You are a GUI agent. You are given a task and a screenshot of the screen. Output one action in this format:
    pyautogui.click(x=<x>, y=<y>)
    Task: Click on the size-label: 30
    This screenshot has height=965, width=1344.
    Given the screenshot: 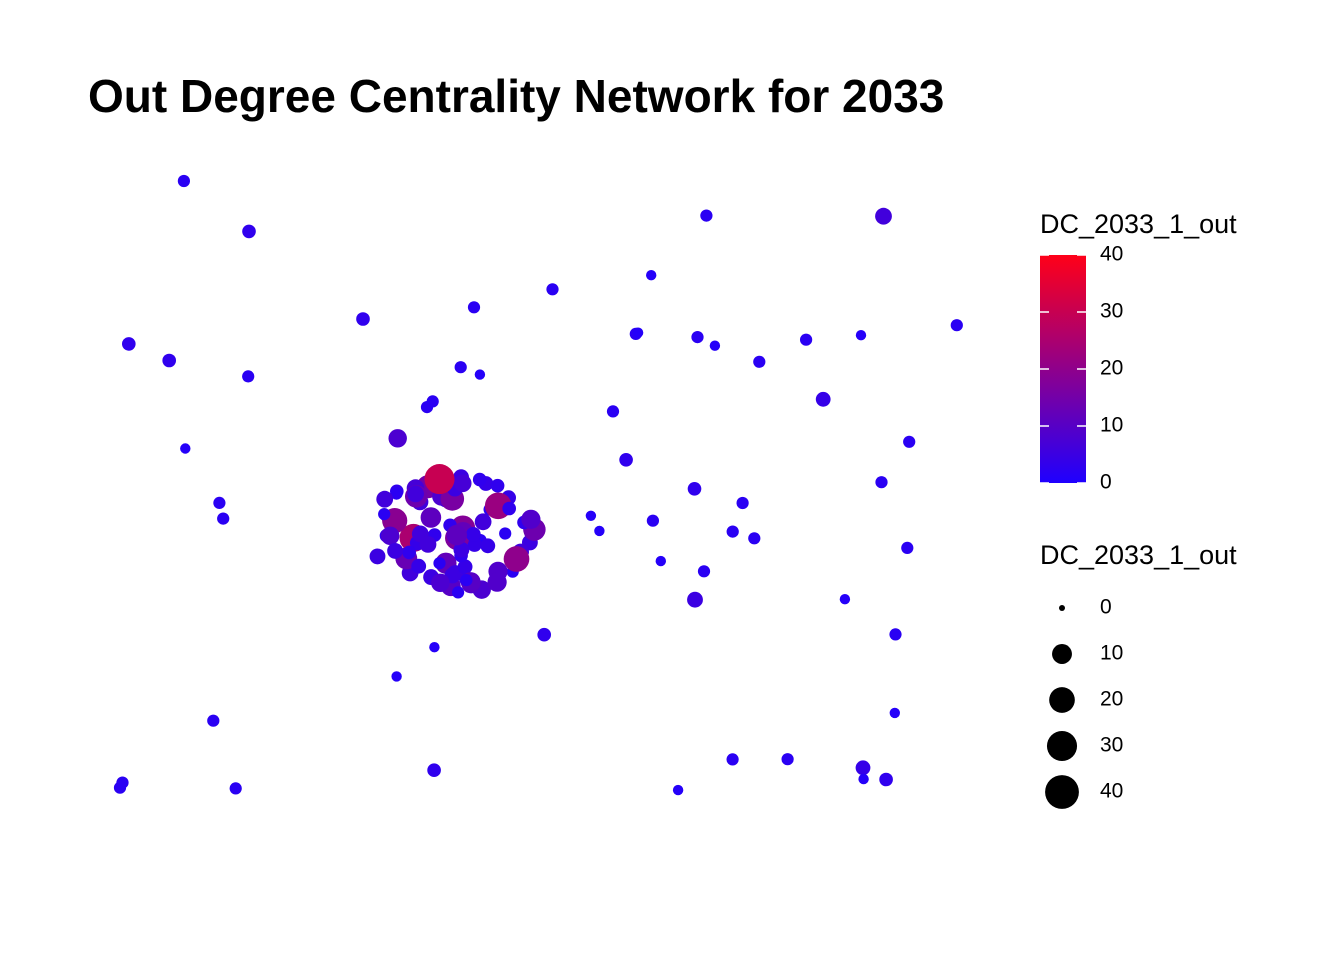 What is the action you would take?
    pyautogui.click(x=1111, y=745)
    